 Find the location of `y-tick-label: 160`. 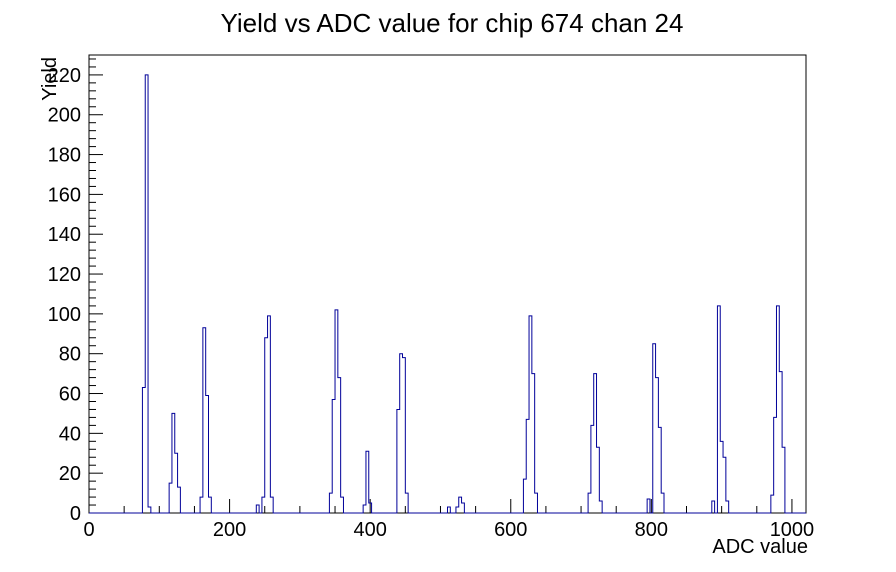

y-tick-label: 160 is located at coordinates (64, 195).